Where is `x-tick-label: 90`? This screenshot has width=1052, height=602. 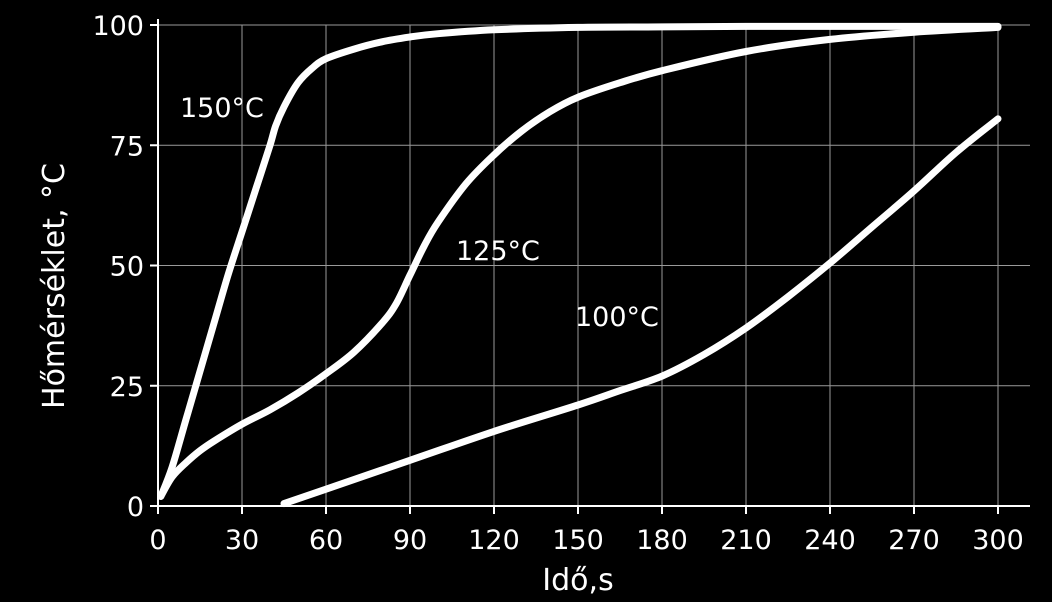 x-tick-label: 90 is located at coordinates (410, 540).